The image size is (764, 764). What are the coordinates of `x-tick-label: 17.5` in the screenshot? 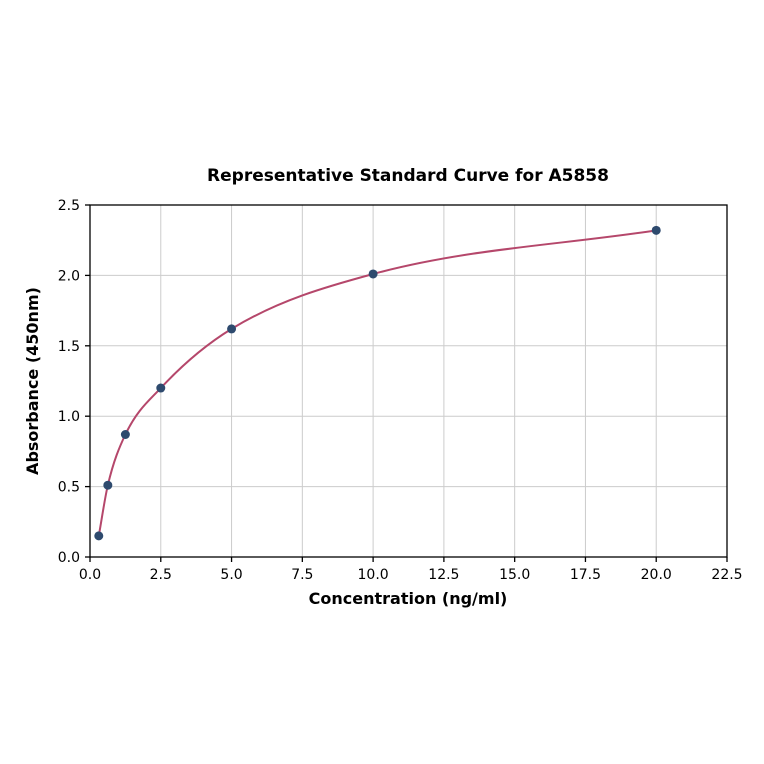 It's located at (585, 575).